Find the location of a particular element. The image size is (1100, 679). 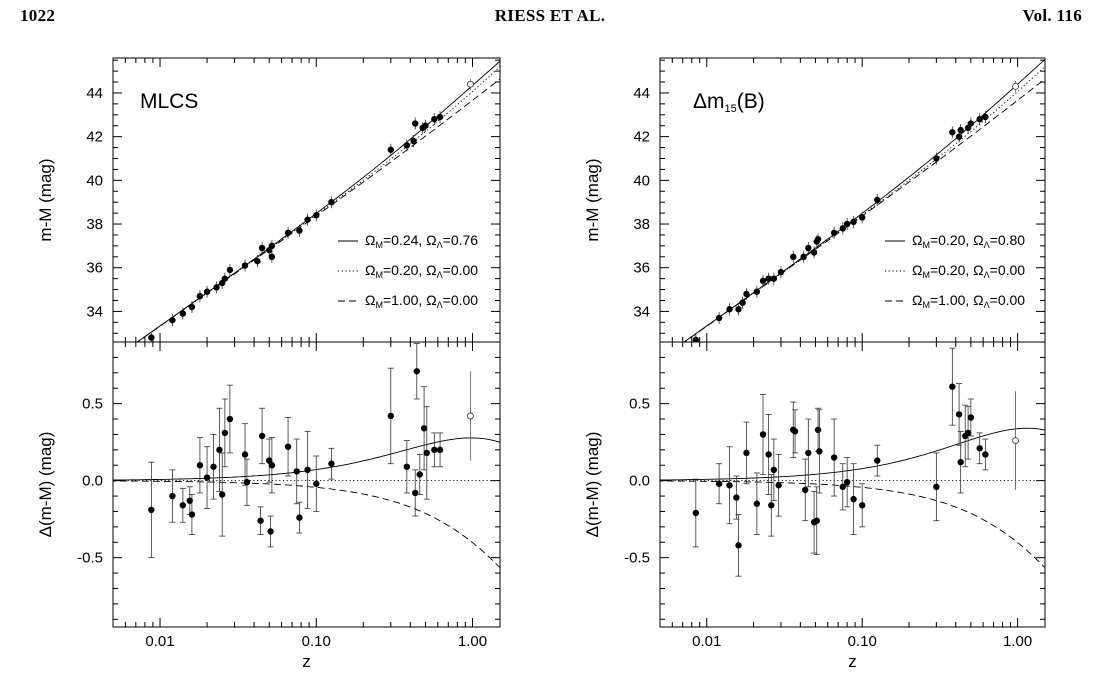

panel-method-label: Δm15(B) is located at coordinates (729, 102).